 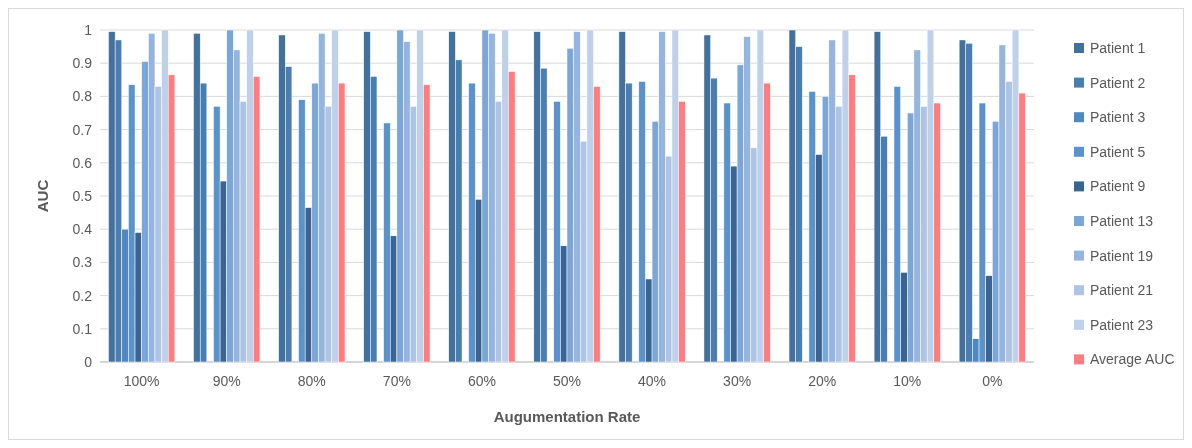 I want to click on x-tick-label: 50%, so click(x=567, y=381).